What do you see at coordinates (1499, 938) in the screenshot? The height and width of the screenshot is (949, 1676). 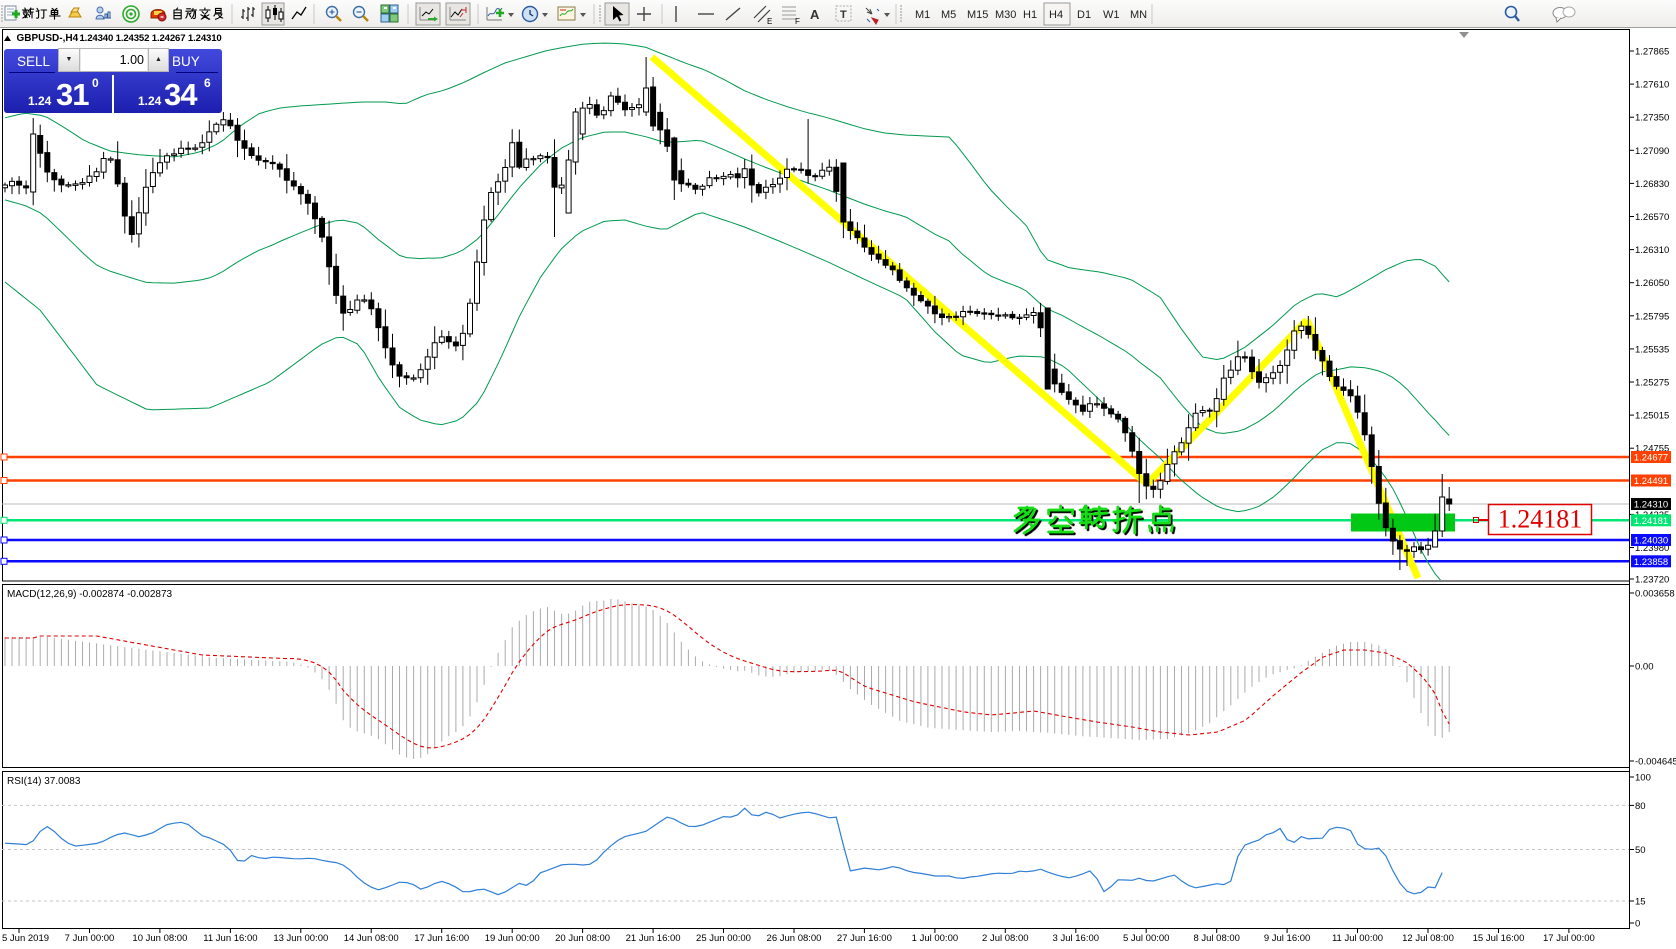 I see `svg-text: 15 Jul 16:00` at bounding box center [1499, 938].